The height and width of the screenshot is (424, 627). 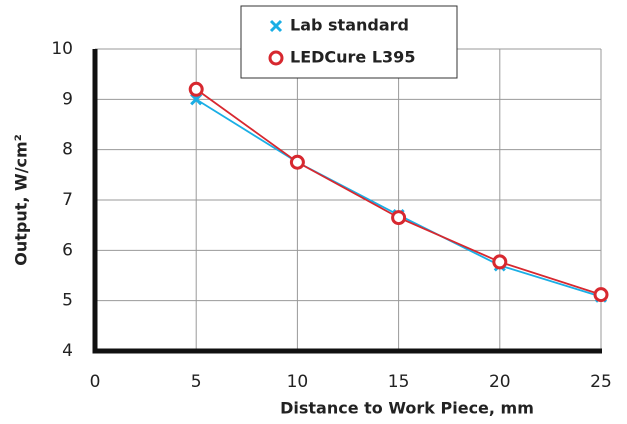 I want to click on x-tick-label: 15, so click(x=399, y=382).